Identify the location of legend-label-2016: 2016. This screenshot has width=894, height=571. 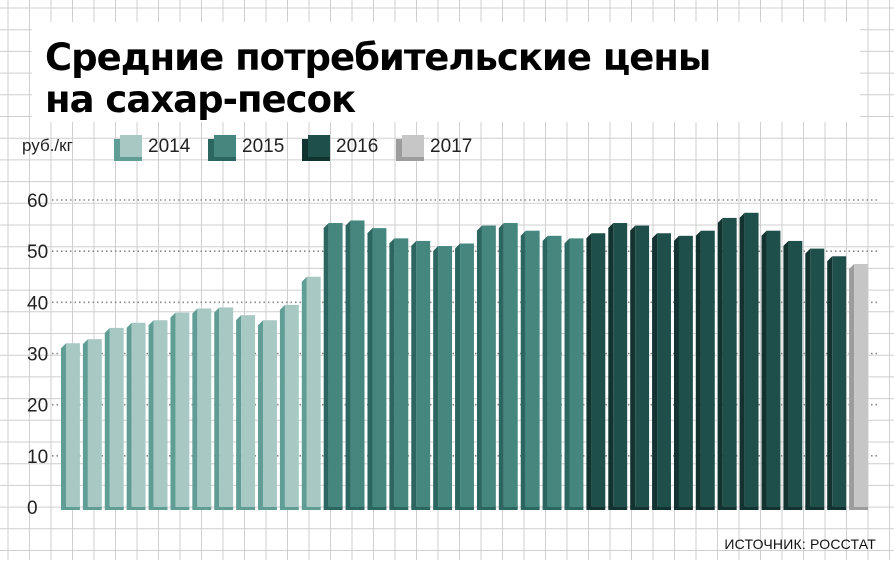
(357, 146).